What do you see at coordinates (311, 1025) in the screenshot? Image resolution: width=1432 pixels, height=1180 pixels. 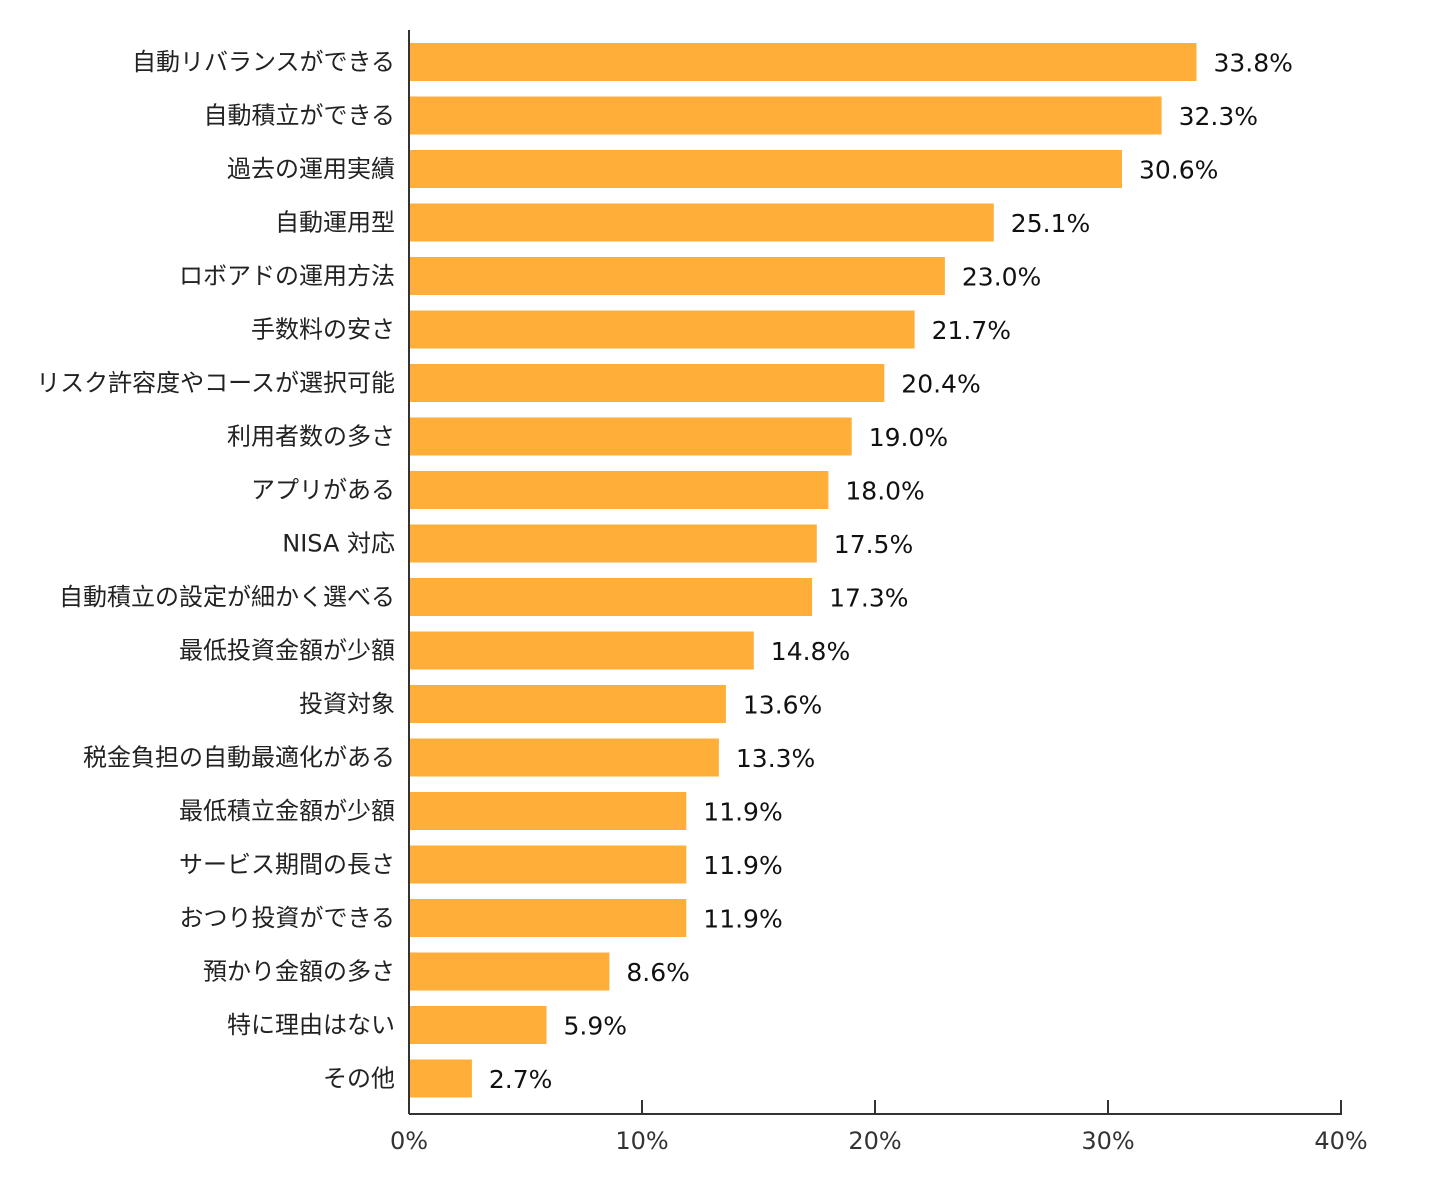 I see `category-label: 特に理由はない` at bounding box center [311, 1025].